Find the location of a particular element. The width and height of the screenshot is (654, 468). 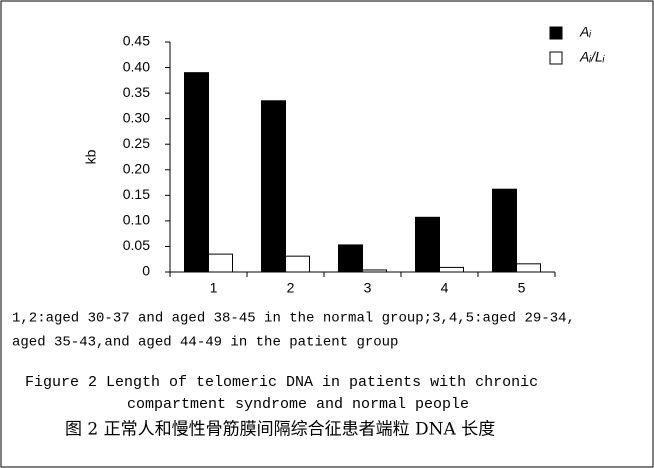

y-tick-label: 0.05 is located at coordinates (136, 245).